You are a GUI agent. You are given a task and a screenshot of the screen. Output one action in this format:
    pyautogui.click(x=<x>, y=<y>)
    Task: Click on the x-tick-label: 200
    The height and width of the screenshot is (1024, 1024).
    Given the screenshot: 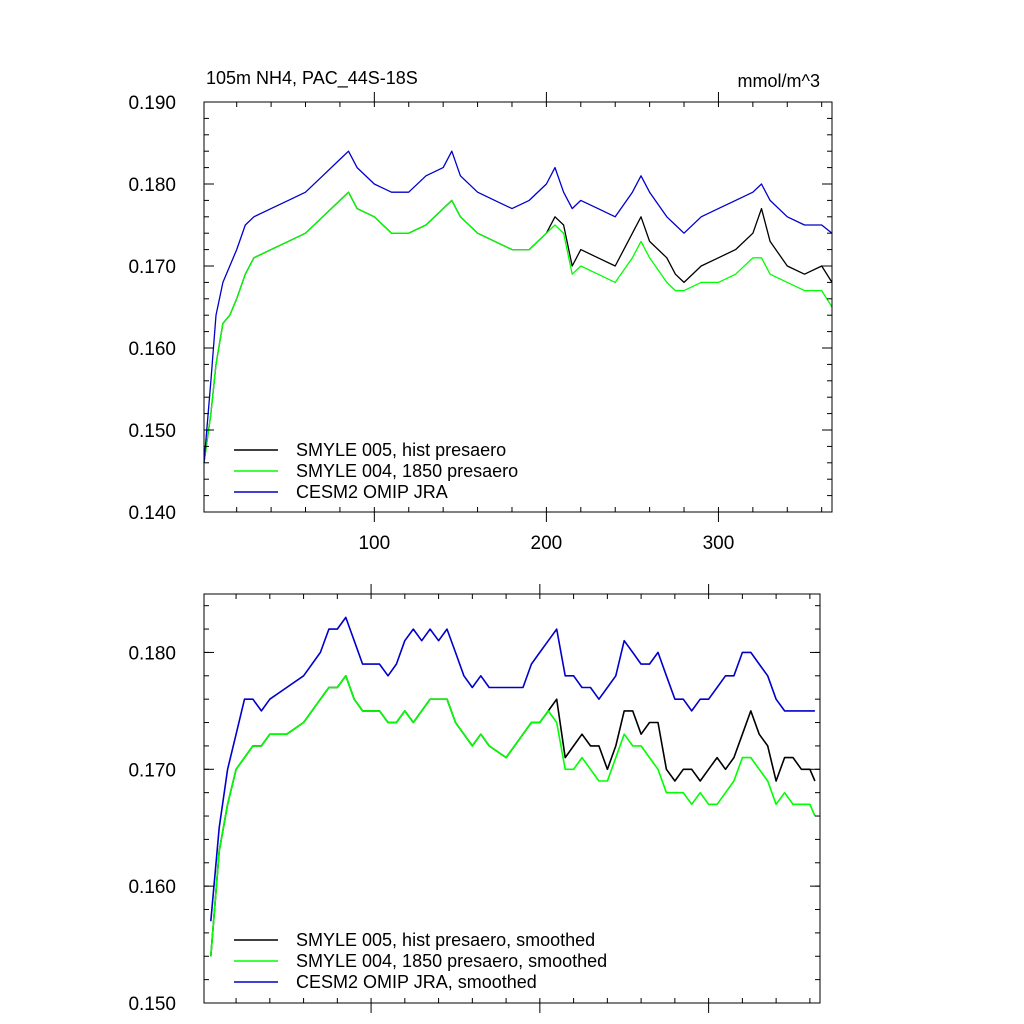 What is the action you would take?
    pyautogui.click(x=547, y=543)
    